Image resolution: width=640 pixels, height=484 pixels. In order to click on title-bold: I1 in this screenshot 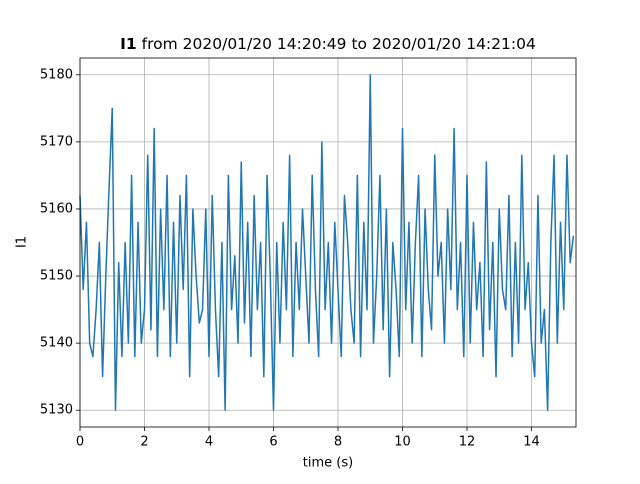, I will do `click(128, 44)`.